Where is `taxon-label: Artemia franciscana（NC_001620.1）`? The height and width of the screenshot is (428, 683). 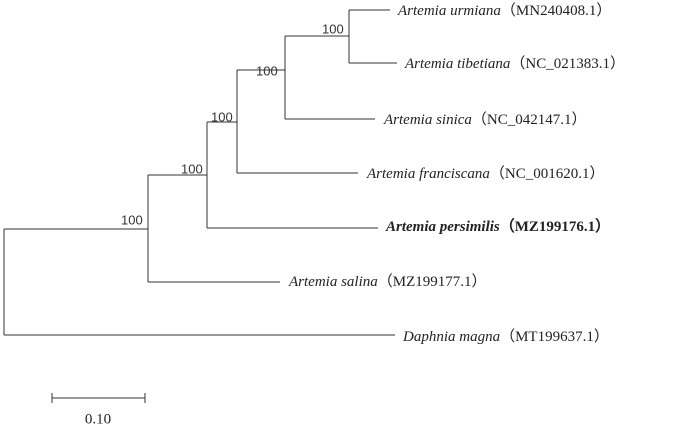 taxon-label: Artemia franciscana（NC_001620.1） is located at coordinates (485, 173).